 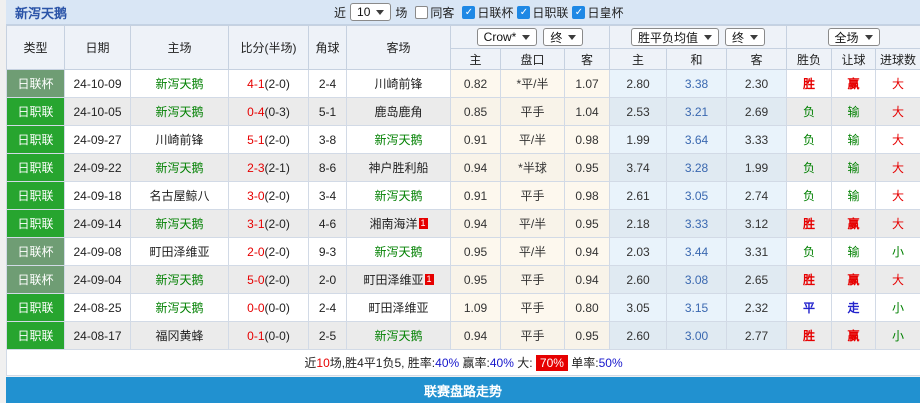 What do you see at coordinates (255, 140) in the screenshot?
I see `fulltime-score: 5-1` at bounding box center [255, 140].